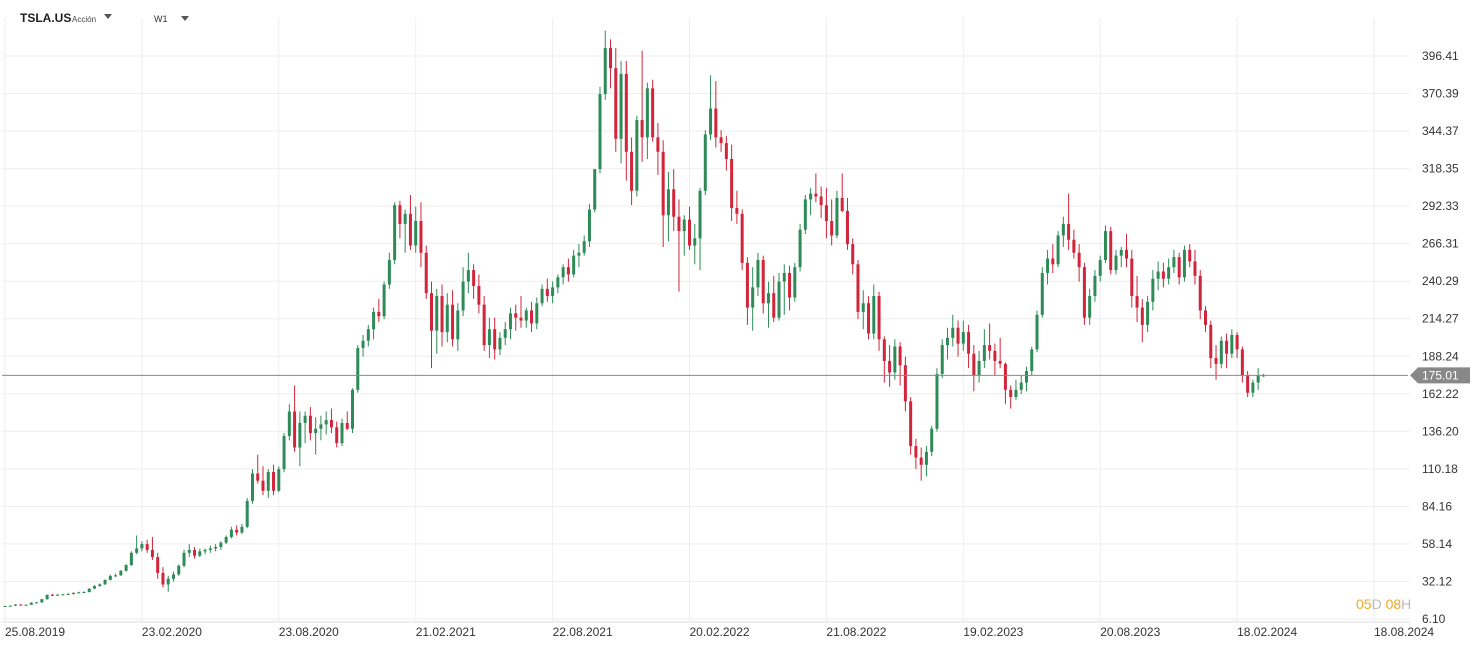  Describe the element at coordinates (161, 19) in the screenshot. I see `timeframe-selector: W1` at that location.